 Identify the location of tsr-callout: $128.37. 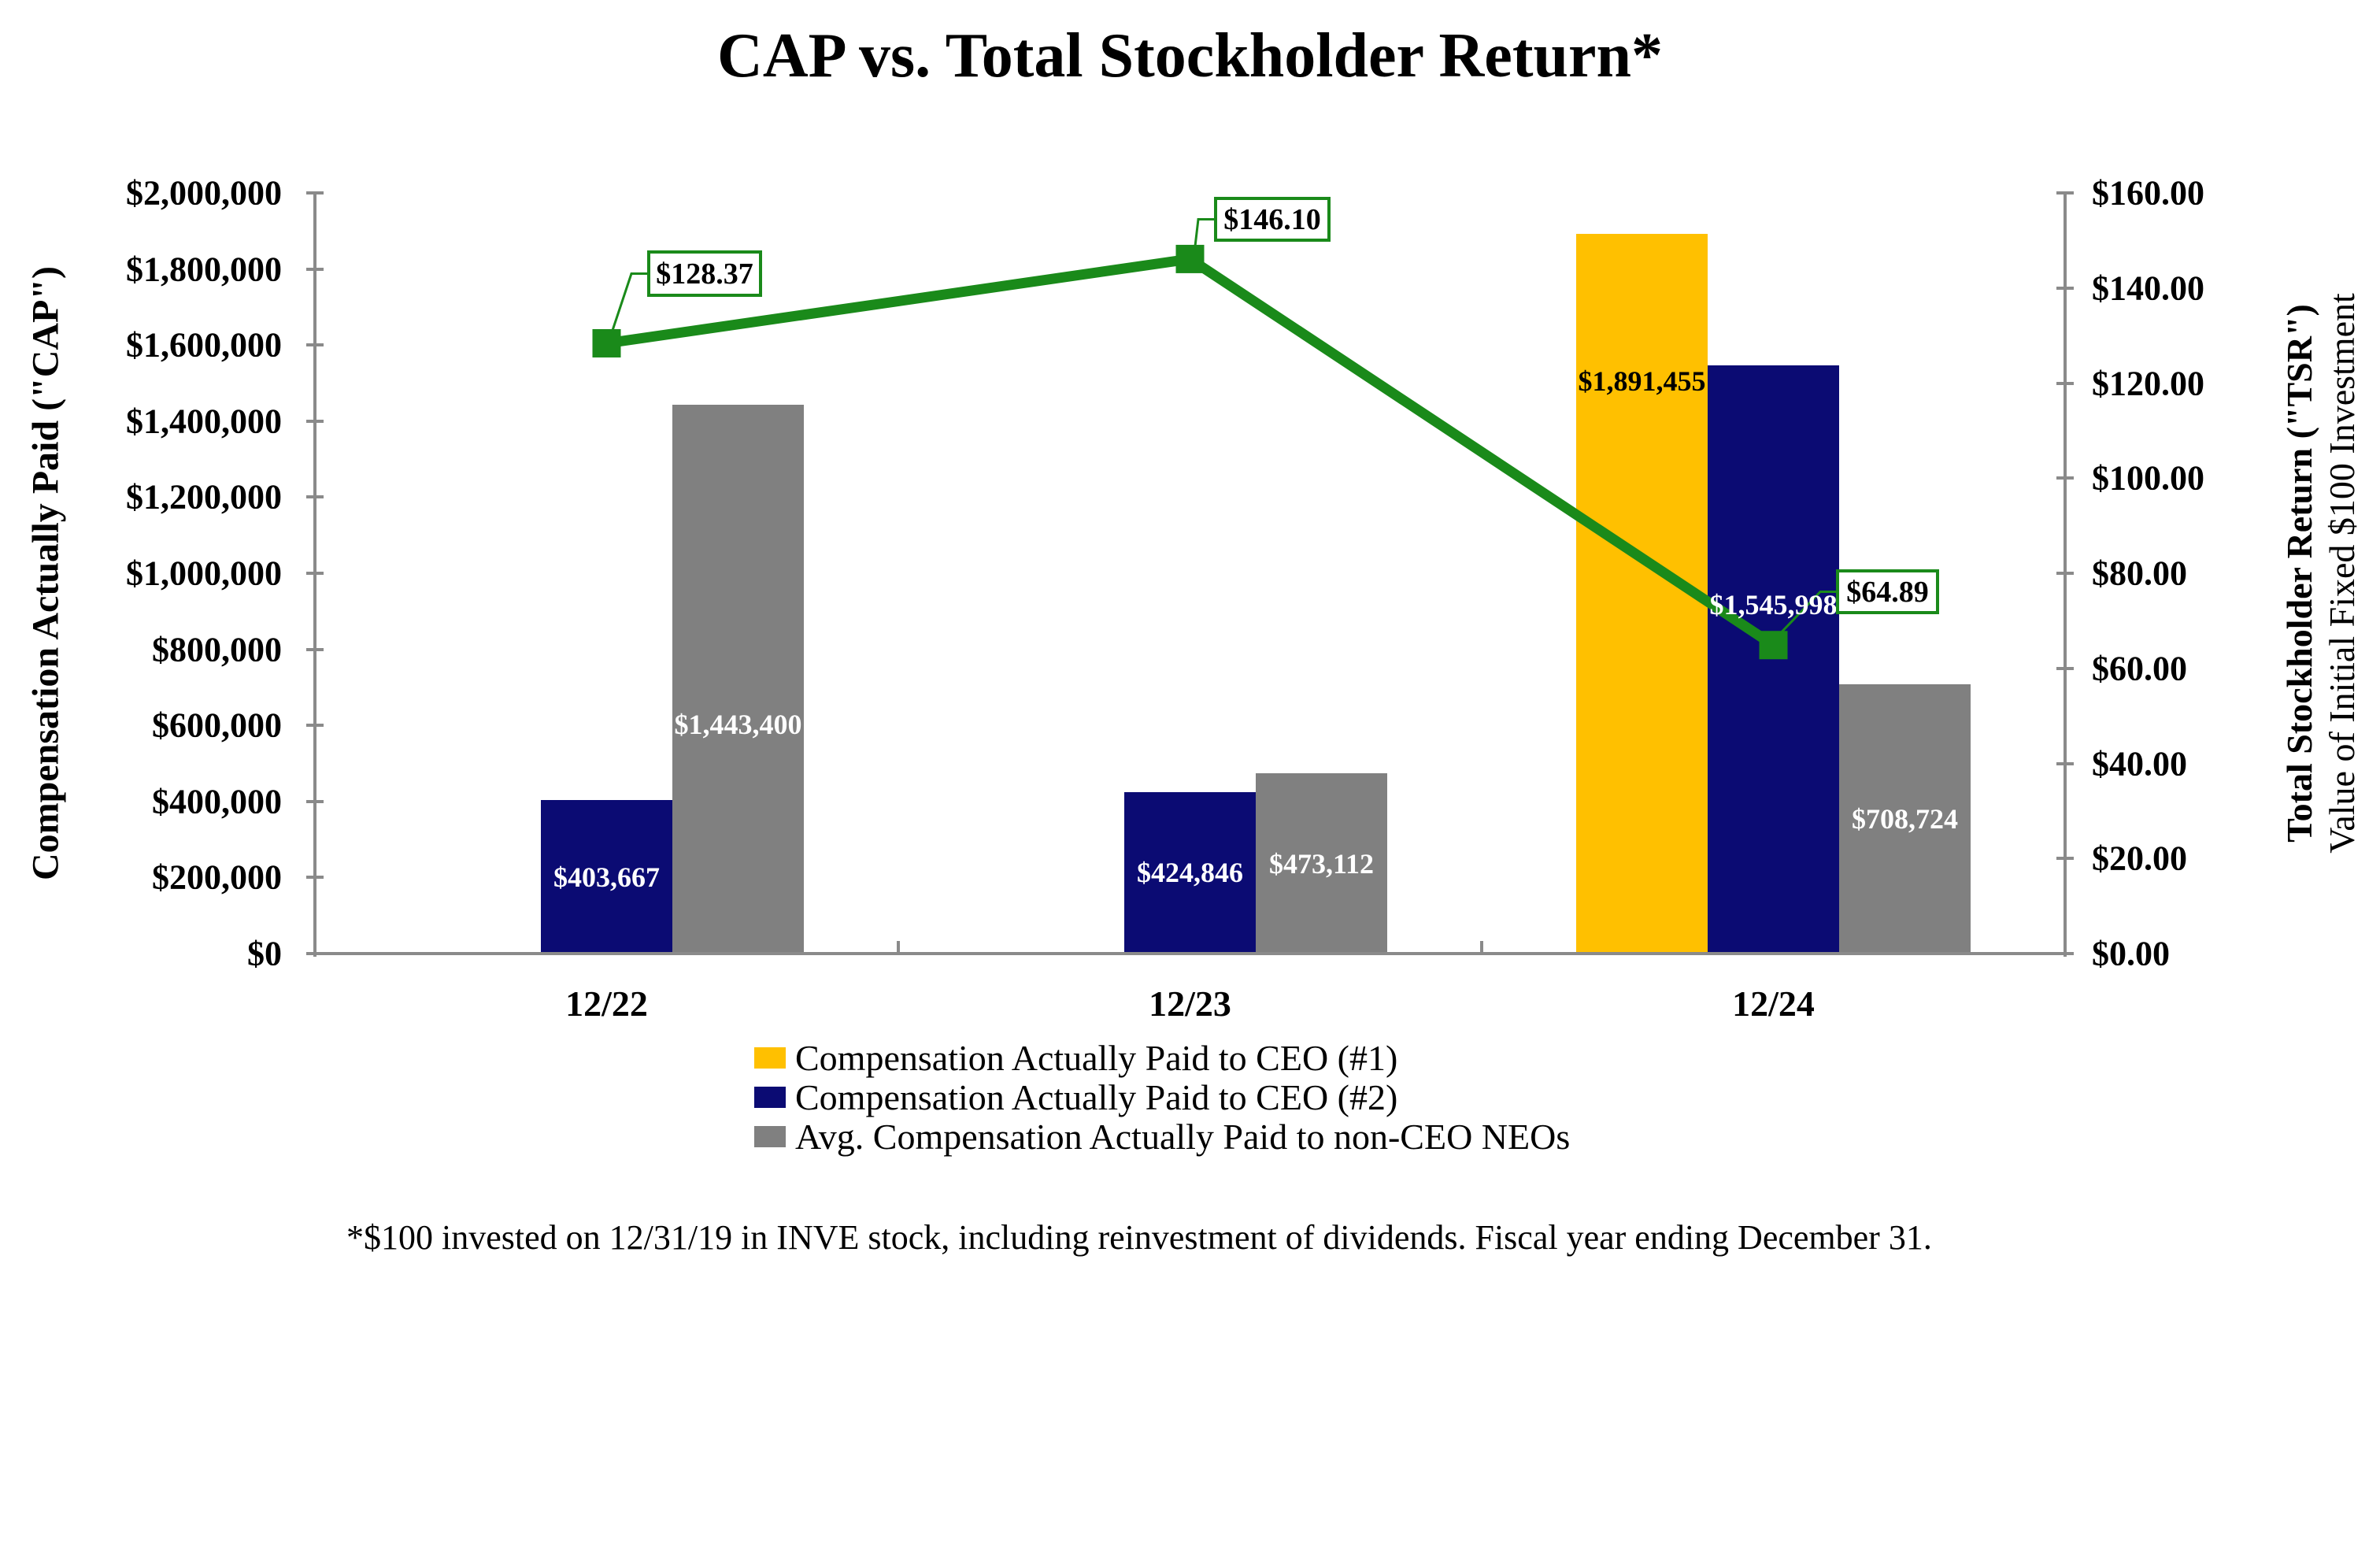
(704, 273).